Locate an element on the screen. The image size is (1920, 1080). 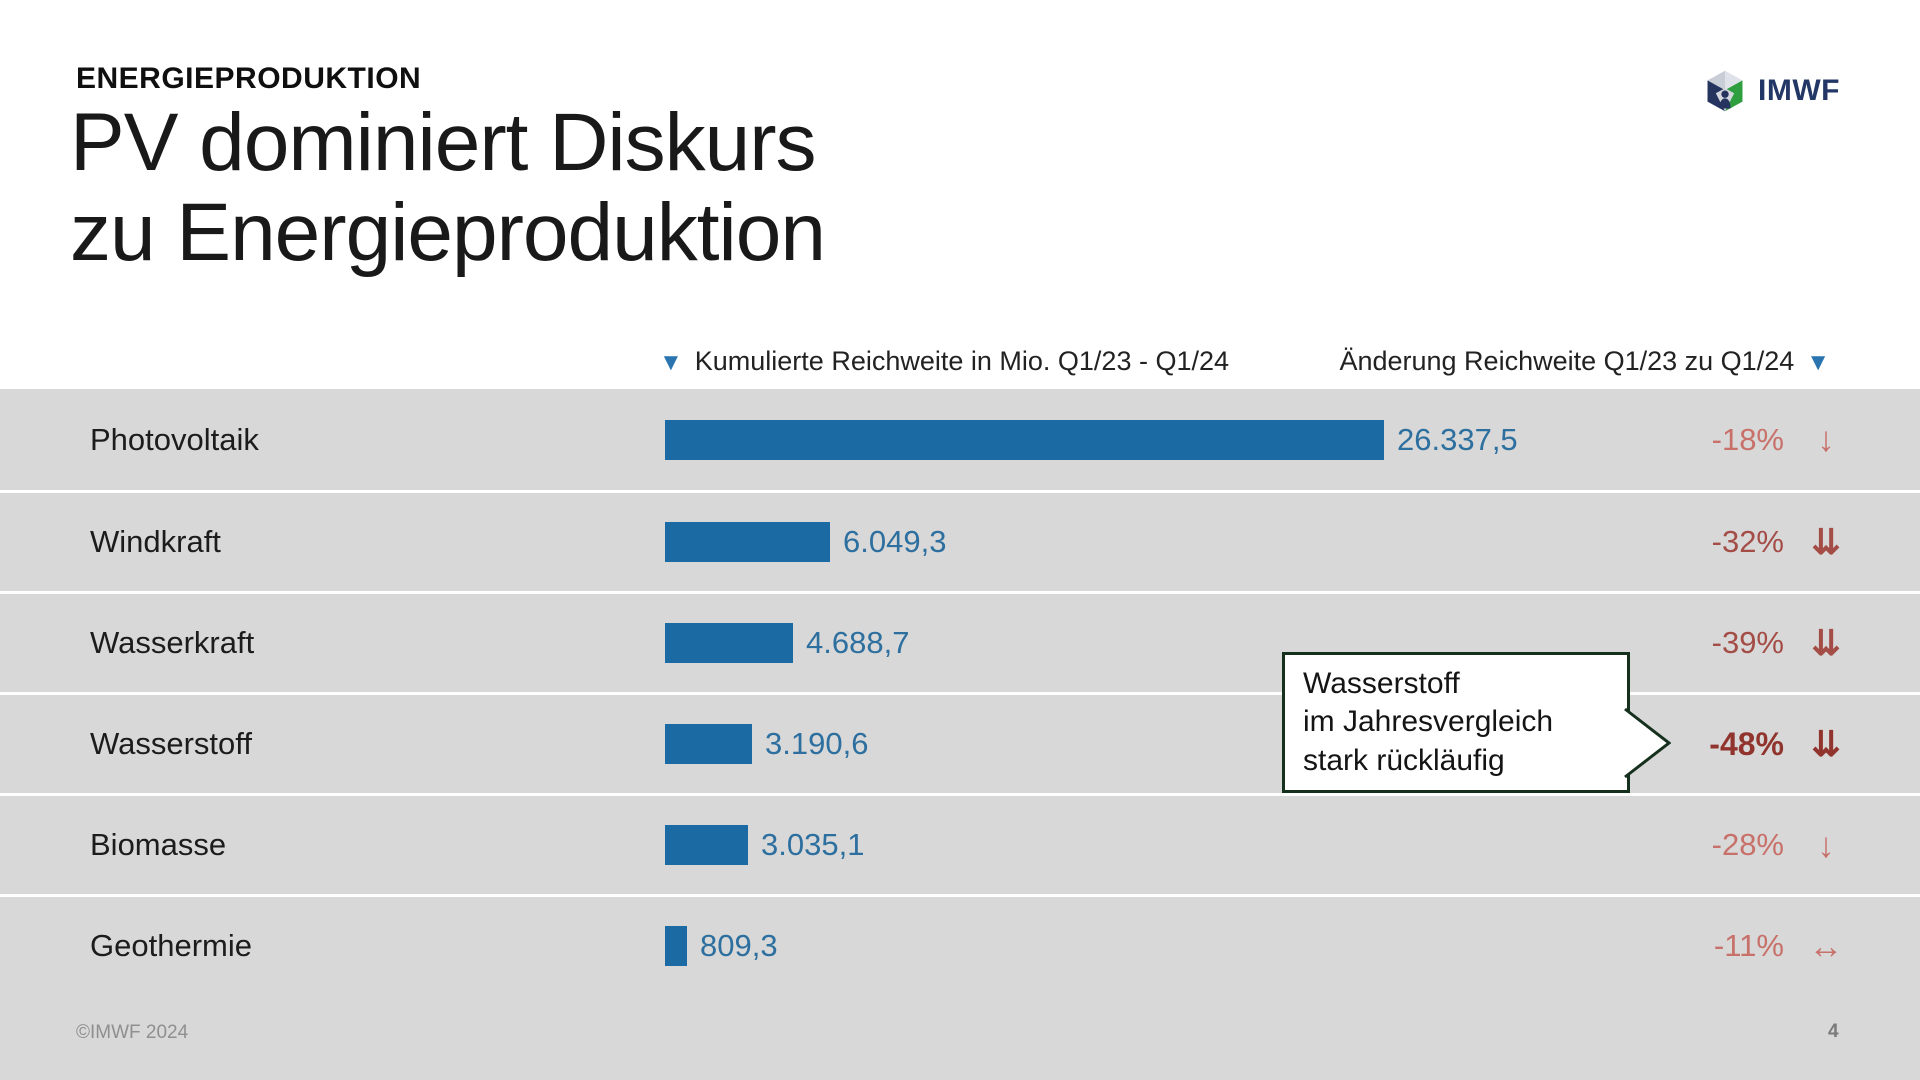
bar-value-label: 26.337,5 is located at coordinates (1457, 439).